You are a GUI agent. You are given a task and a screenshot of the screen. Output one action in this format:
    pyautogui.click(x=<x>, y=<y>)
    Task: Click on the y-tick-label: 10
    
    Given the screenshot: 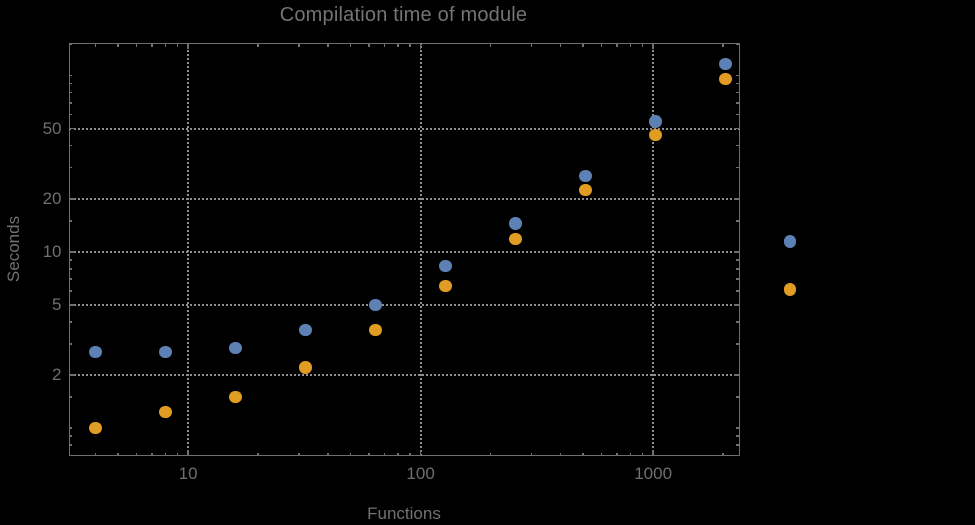 What is the action you would take?
    pyautogui.click(x=52, y=251)
    